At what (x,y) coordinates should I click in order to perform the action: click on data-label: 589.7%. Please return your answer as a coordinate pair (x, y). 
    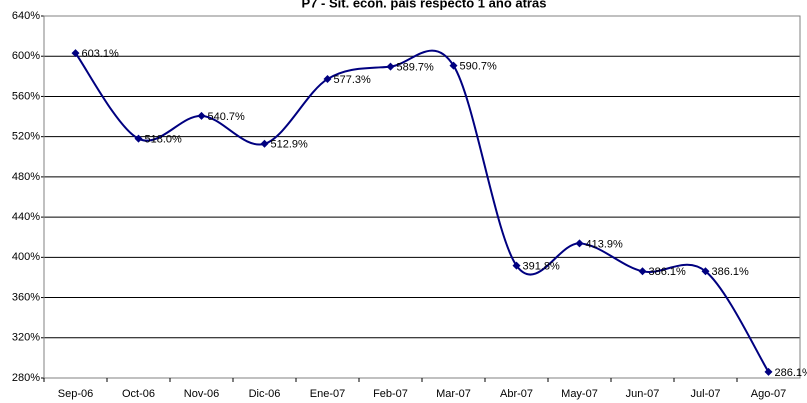
    Looking at the image, I should click on (416, 67).